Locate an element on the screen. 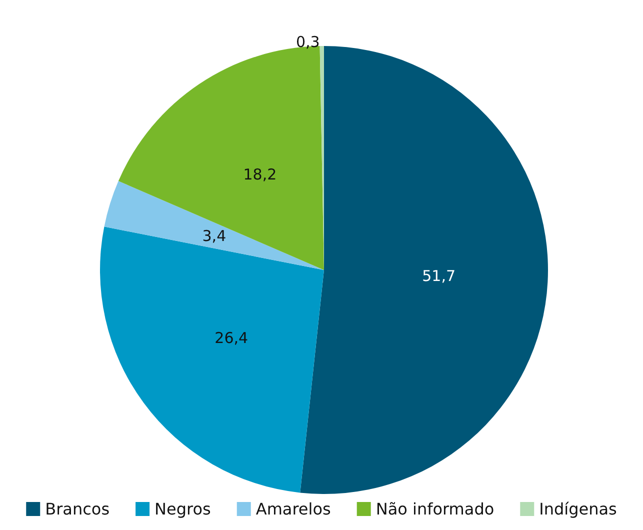 The height and width of the screenshot is (530, 643). data-label: 18,2 is located at coordinates (260, 174).